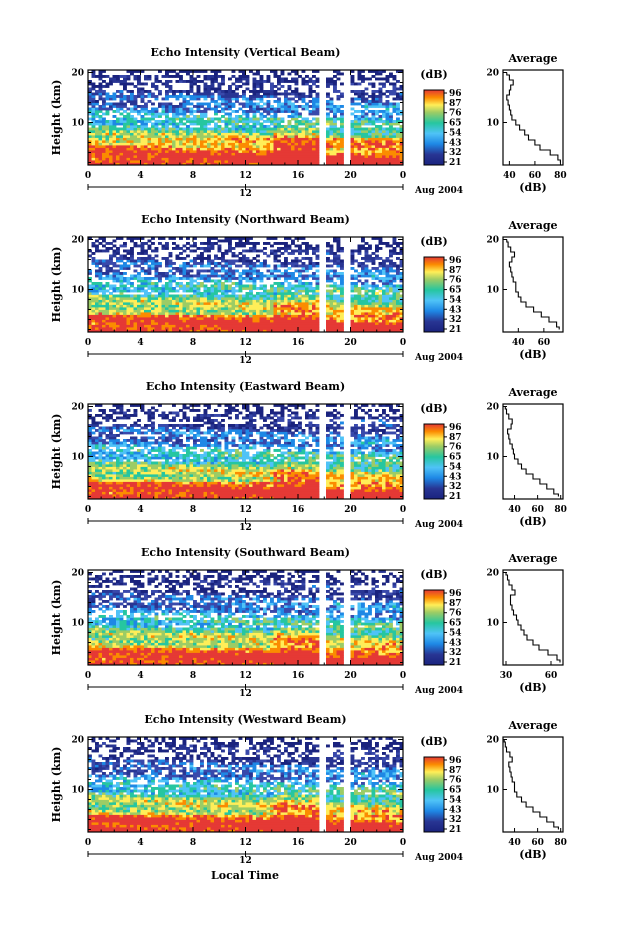 Image resolution: width=621 pixels, height=929 pixels. Describe the element at coordinates (455, 124) in the screenshot. I see `colorbar-tick-label: 65` at that location.